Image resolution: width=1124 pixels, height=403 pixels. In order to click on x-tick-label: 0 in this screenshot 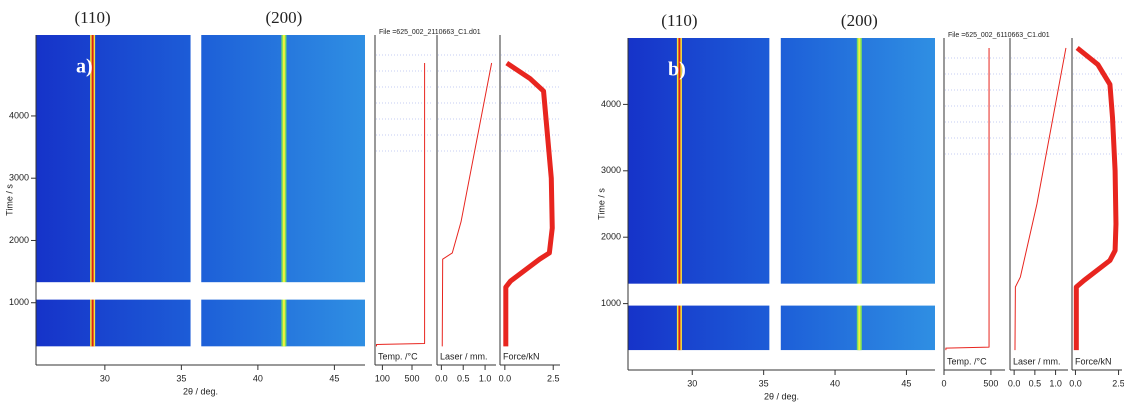, I will do `click(943, 383)`.